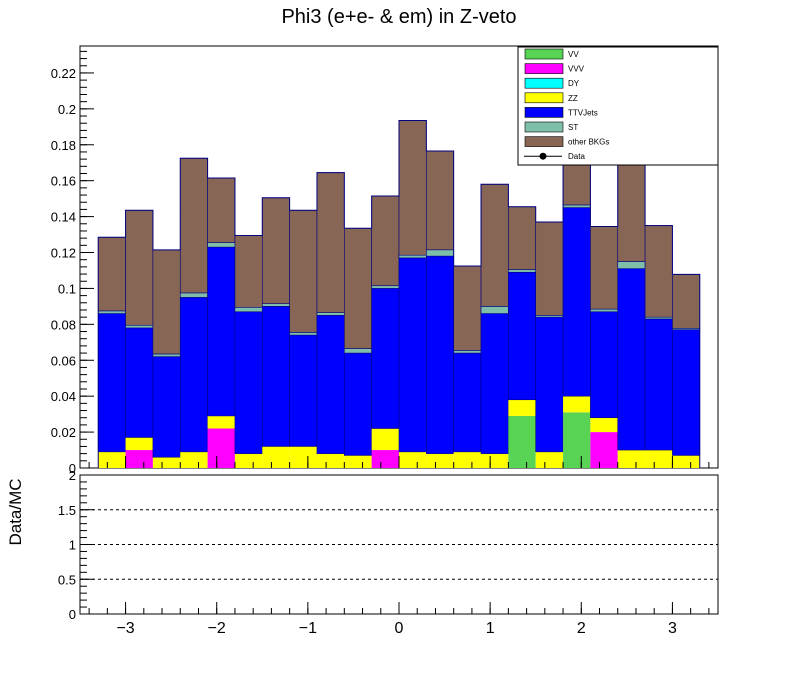 Image resolution: width=798 pixels, height=676 pixels. I want to click on y-tick-label: 0.2, so click(67, 109).